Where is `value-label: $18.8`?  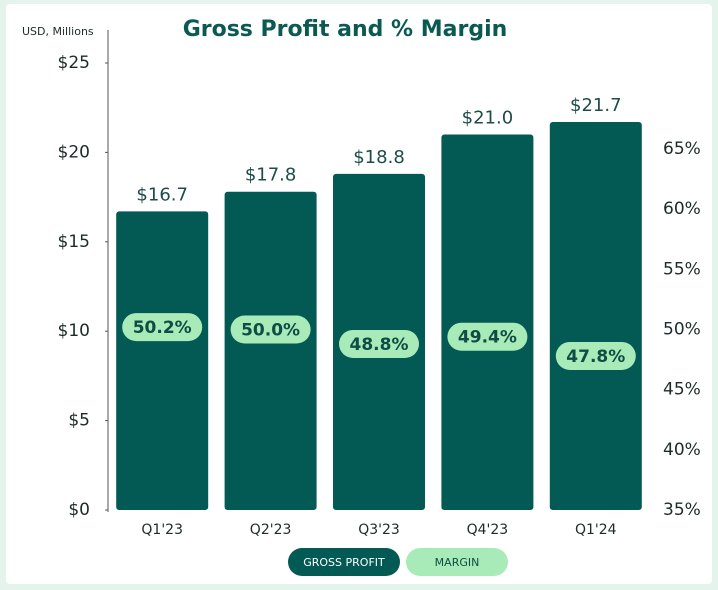 value-label: $18.8 is located at coordinates (379, 157).